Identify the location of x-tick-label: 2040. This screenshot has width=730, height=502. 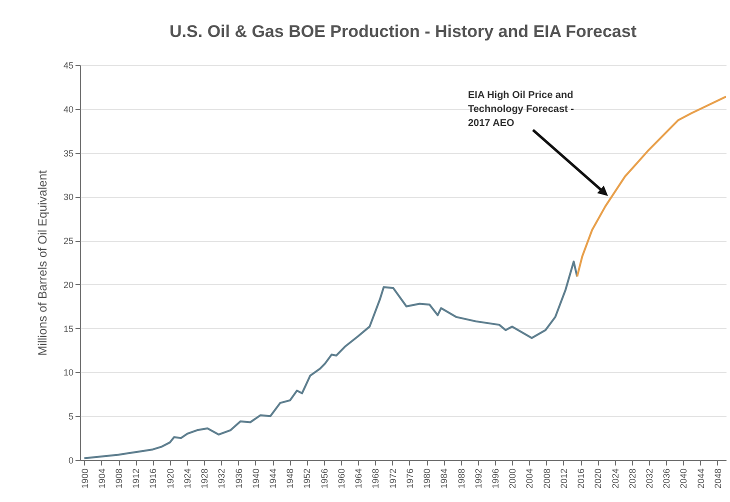
(683, 478).